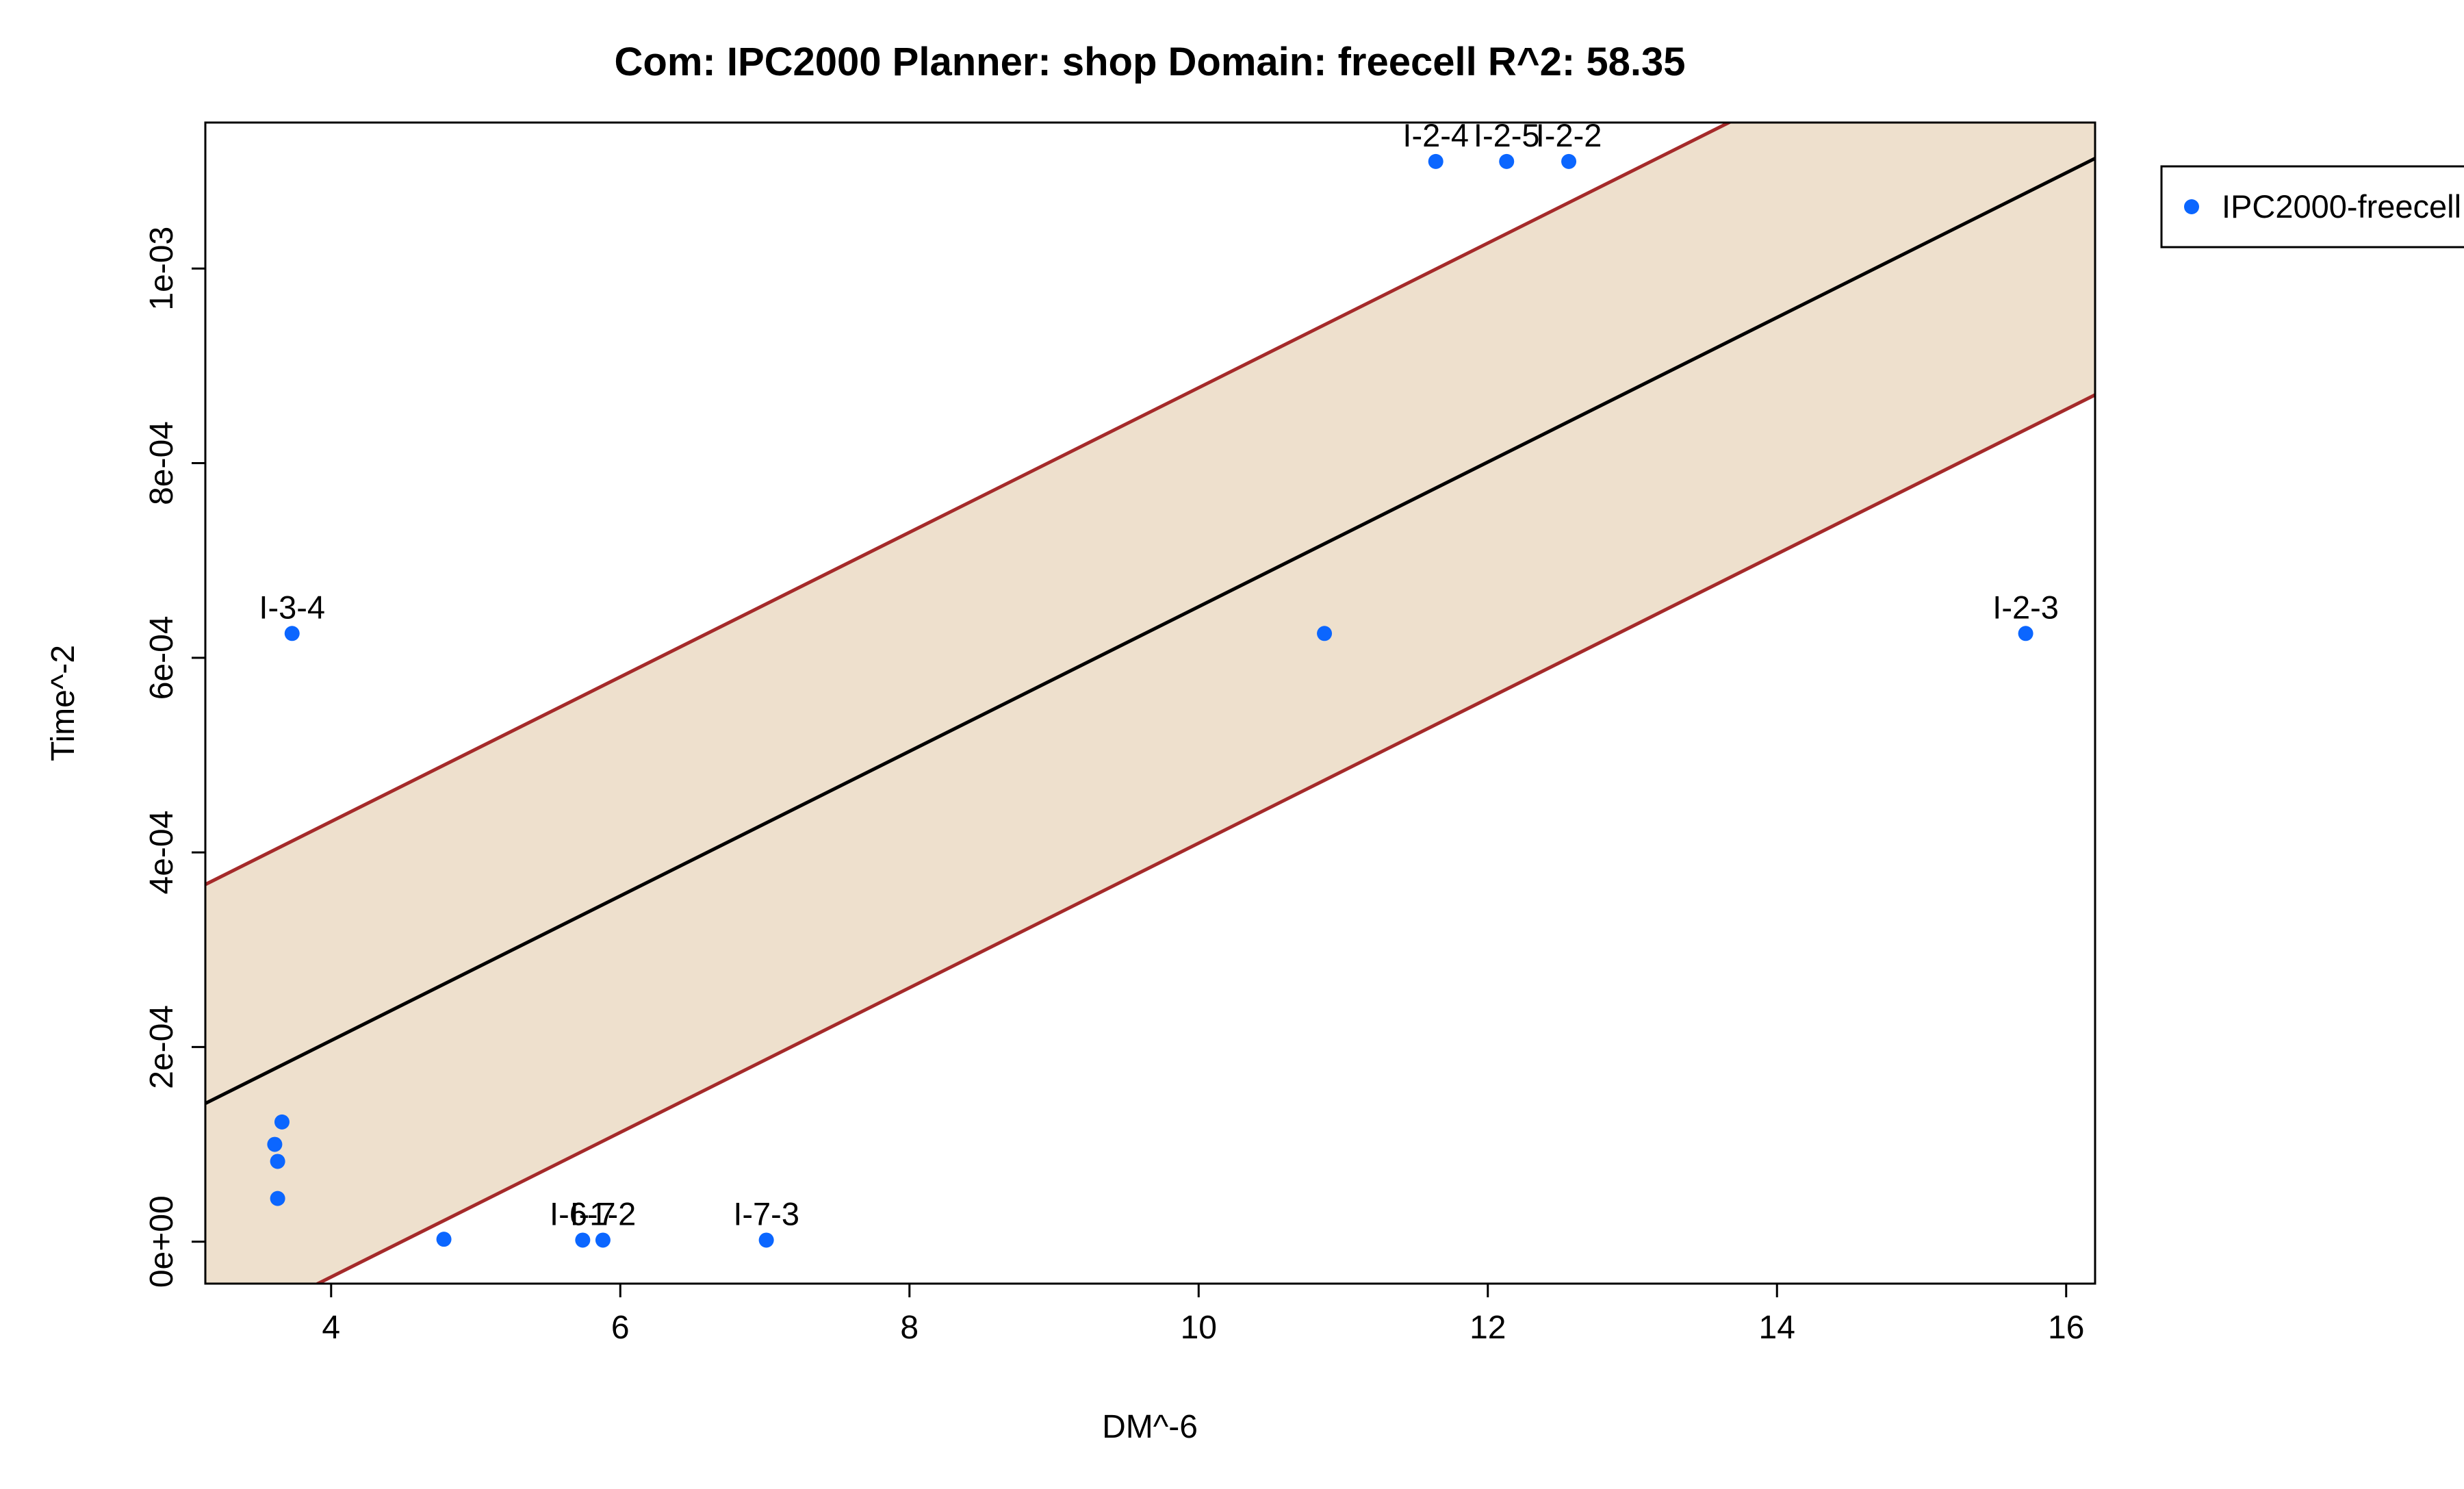 The height and width of the screenshot is (1489, 2464). What do you see at coordinates (1488, 1328) in the screenshot?
I see `x-tick-label: 12` at bounding box center [1488, 1328].